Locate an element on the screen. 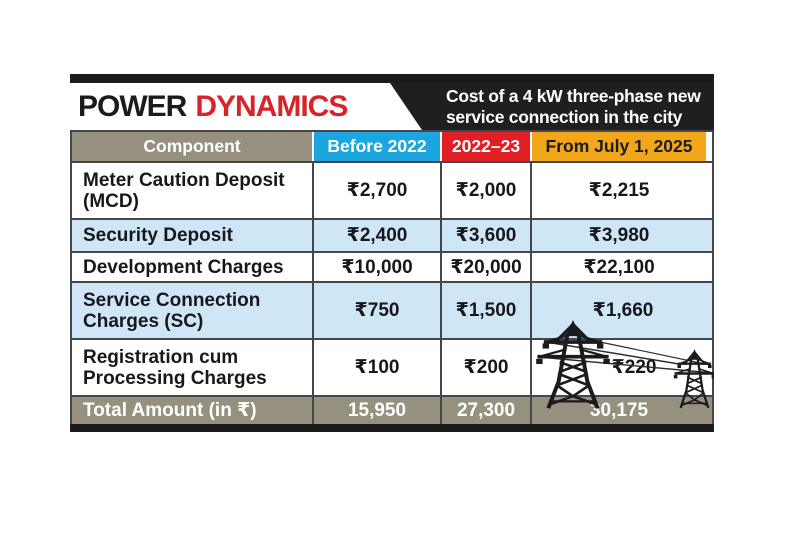 The image size is (801, 560). title-word-dynamics: DYNAMICS is located at coordinates (271, 106).